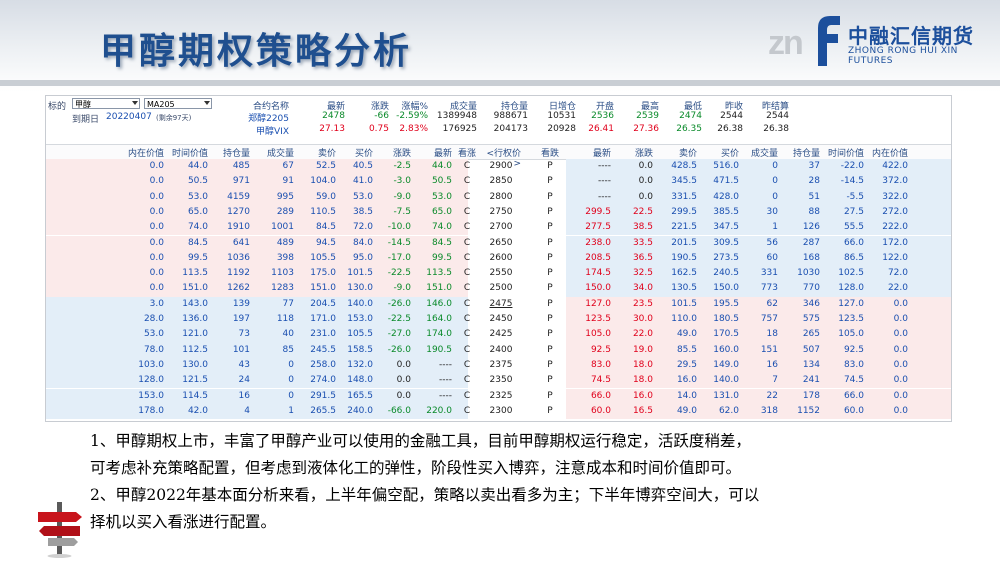  Describe the element at coordinates (501, 349) in the screenshot. I see `strike-price: 2400` at that location.